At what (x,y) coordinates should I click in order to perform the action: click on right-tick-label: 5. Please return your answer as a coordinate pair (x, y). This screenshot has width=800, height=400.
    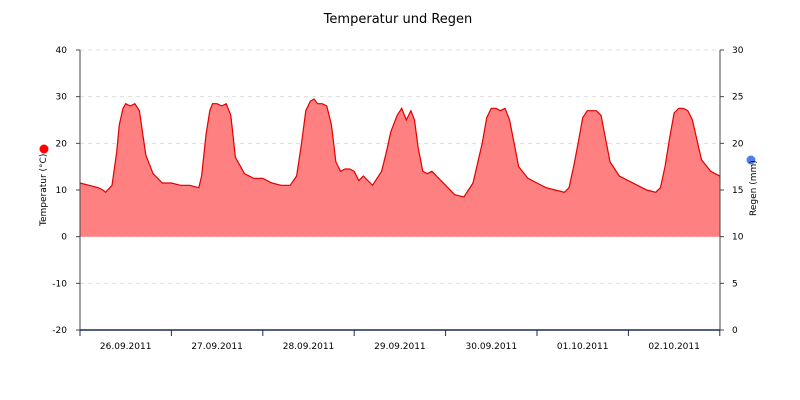
    Looking at the image, I should click on (735, 284).